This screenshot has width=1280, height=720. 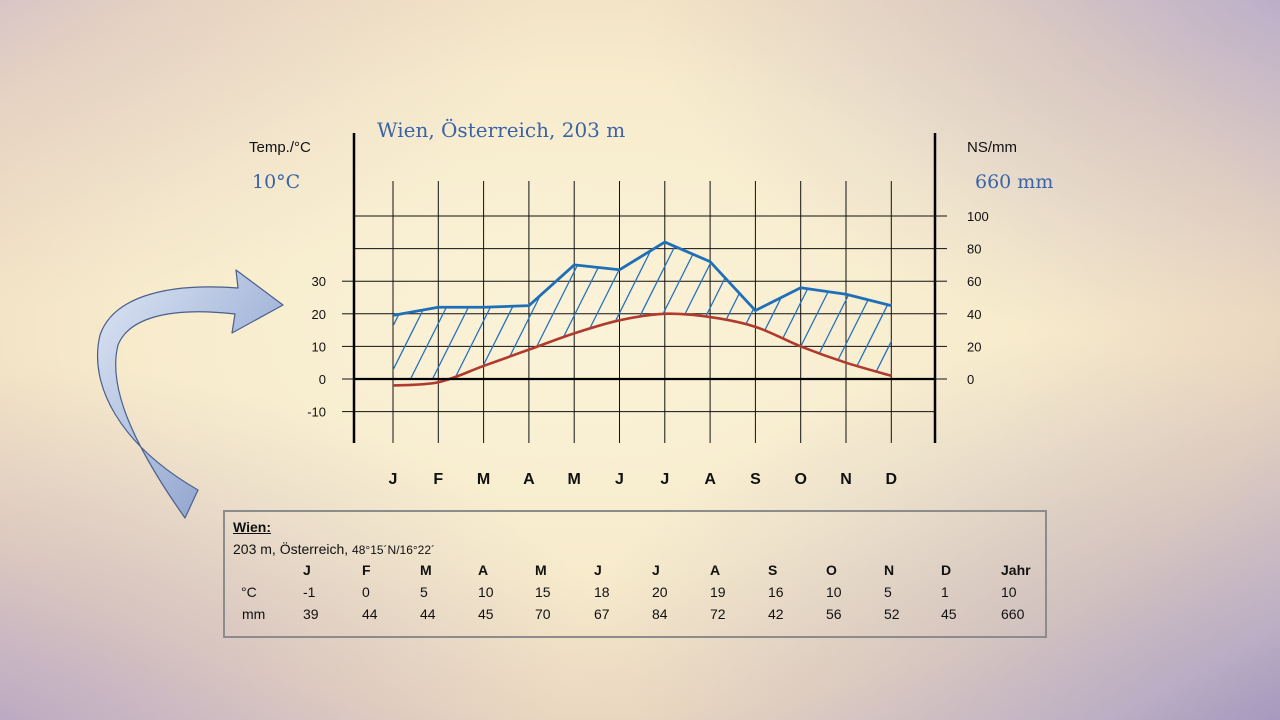 What do you see at coordinates (831, 570) in the screenshot?
I see `table-header-cell: O` at bounding box center [831, 570].